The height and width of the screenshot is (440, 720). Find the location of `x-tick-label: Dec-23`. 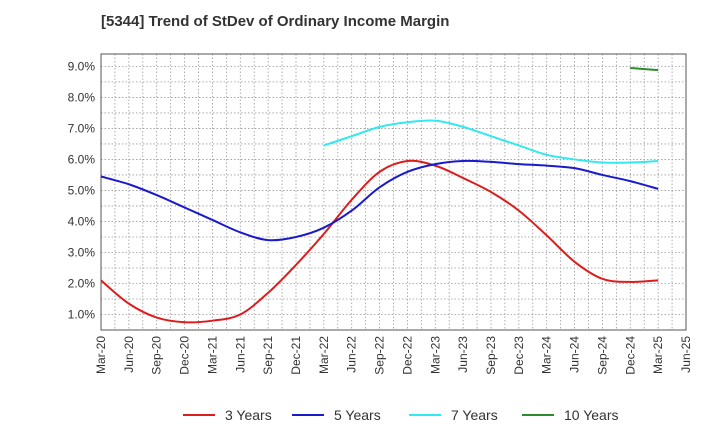

x-tick-label: Dec-23 is located at coordinates (519, 355).